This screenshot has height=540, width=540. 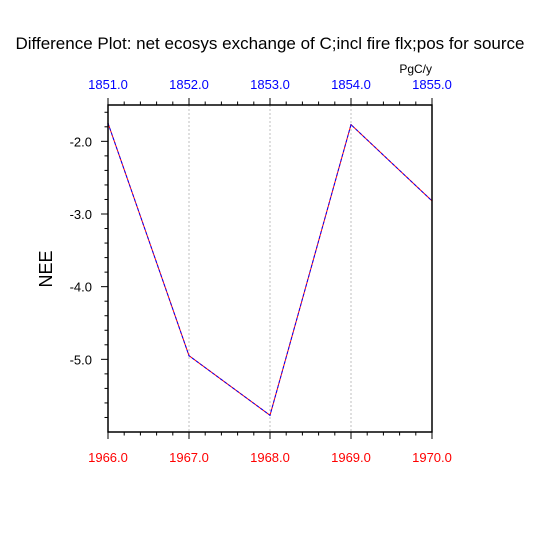 I want to click on y-tick-label: -3.0, so click(x=81, y=214).